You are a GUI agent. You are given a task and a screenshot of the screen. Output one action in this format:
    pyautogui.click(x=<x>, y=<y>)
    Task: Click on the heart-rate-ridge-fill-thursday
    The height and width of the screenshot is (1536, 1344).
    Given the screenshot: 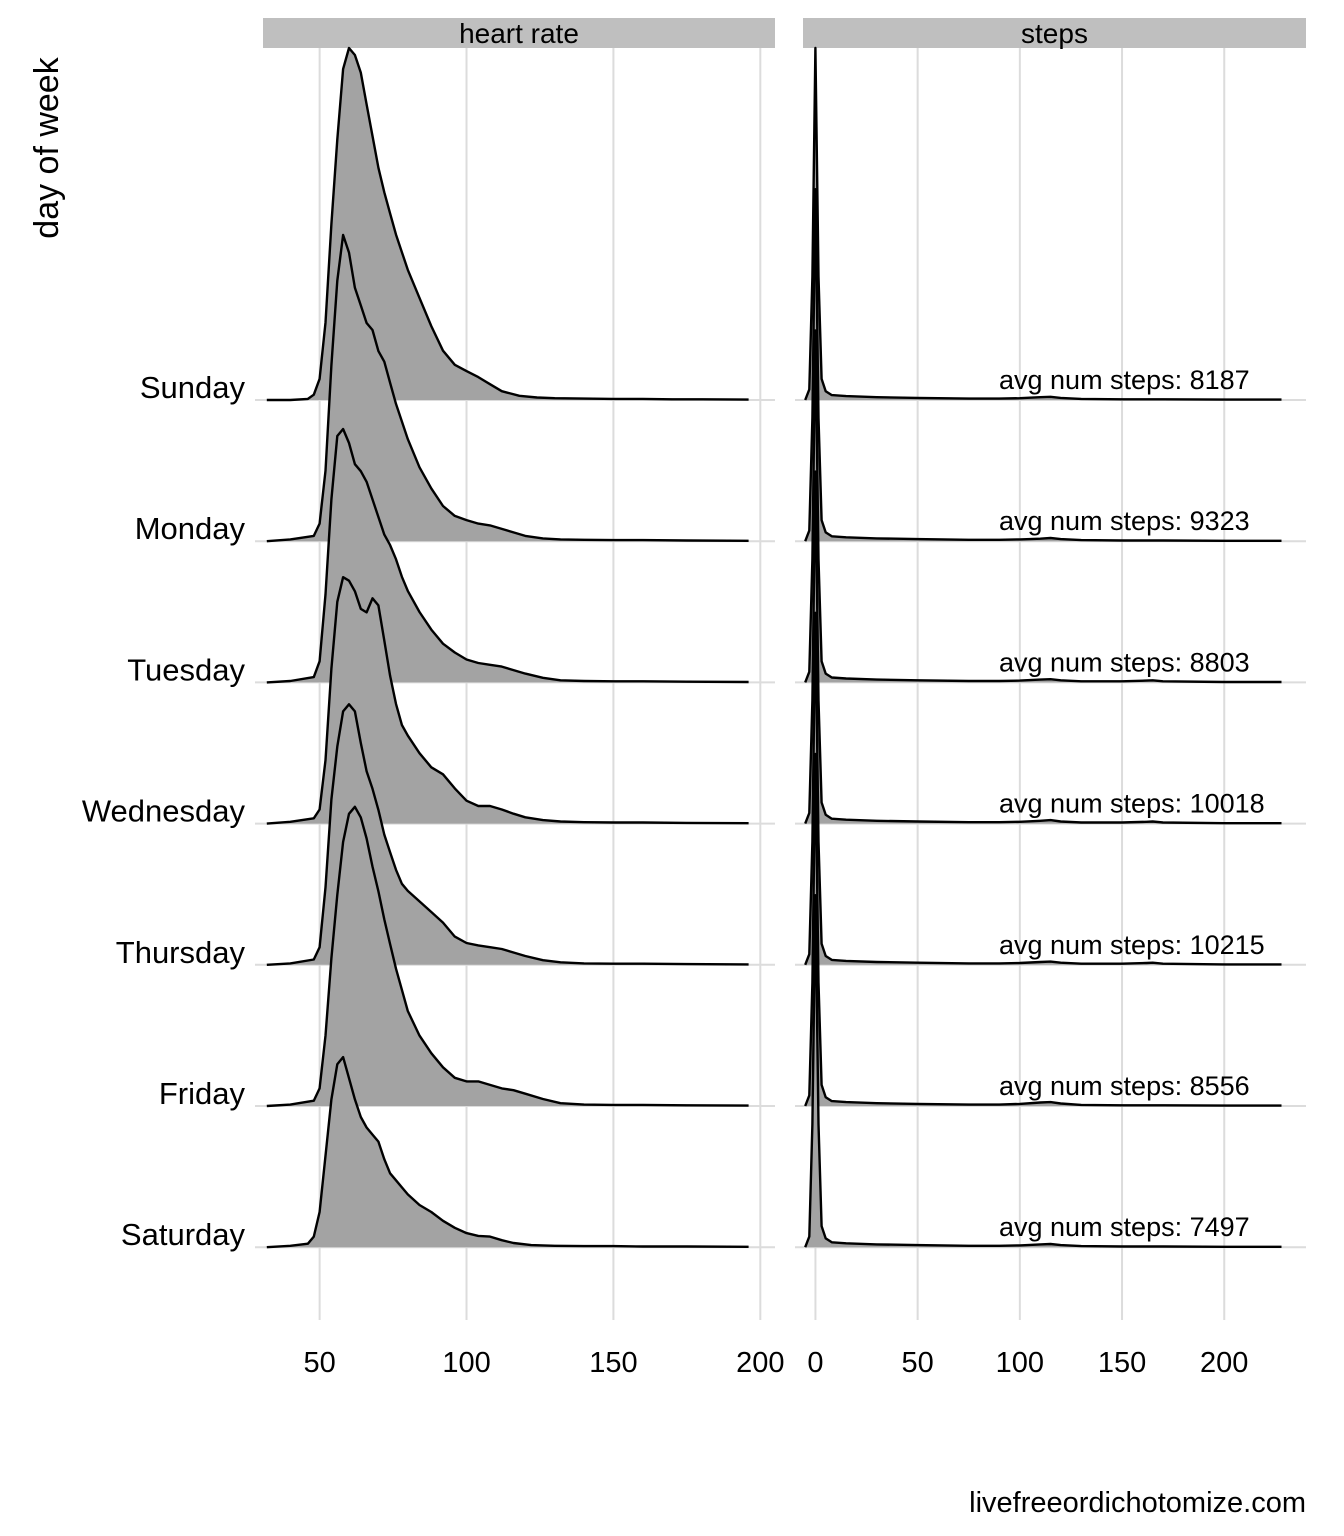 What is the action you would take?
    pyautogui.click(x=507, y=834)
    